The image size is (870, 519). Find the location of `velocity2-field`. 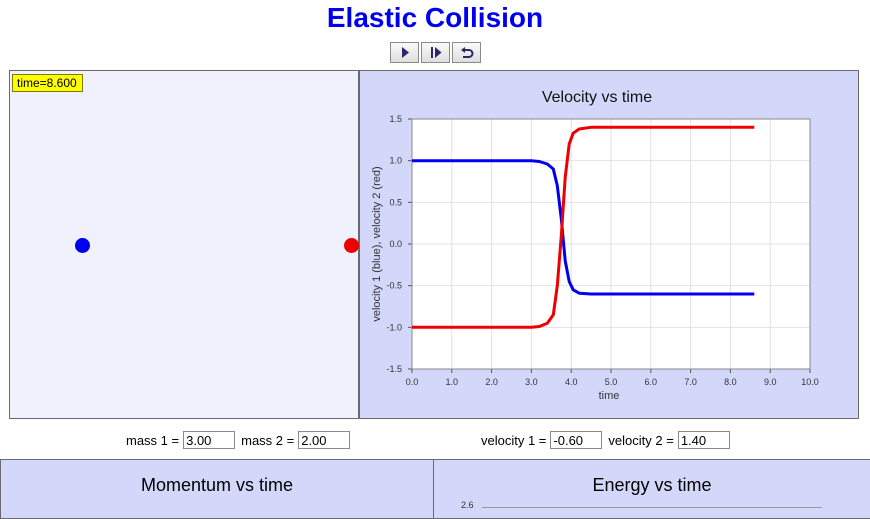

velocity2-field is located at coordinates (703, 440).